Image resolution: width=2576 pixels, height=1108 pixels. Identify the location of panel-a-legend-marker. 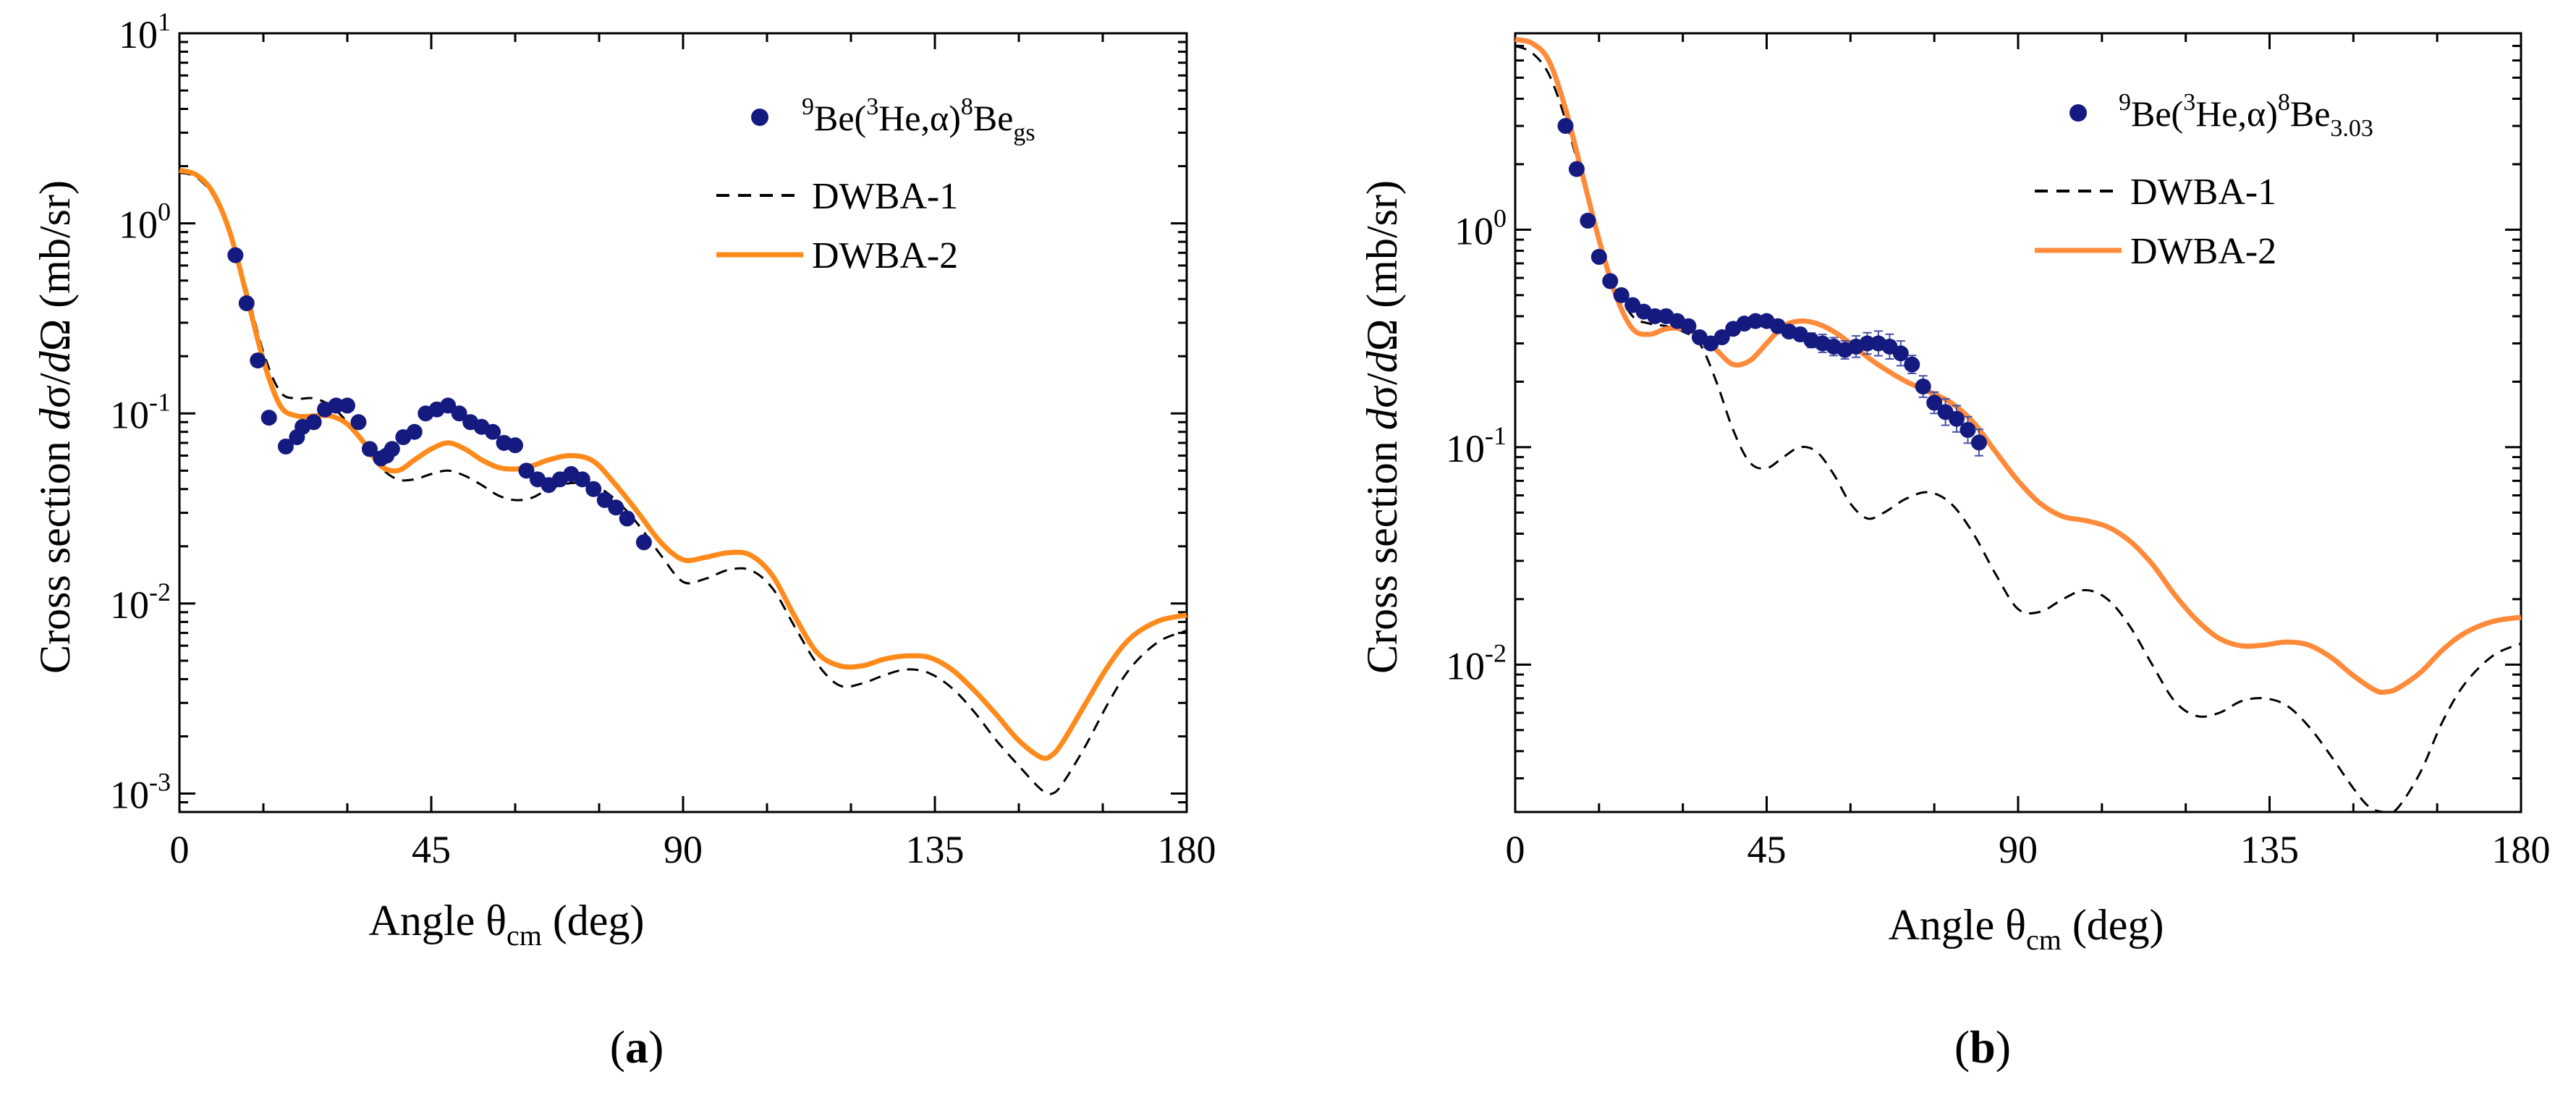
(760, 118).